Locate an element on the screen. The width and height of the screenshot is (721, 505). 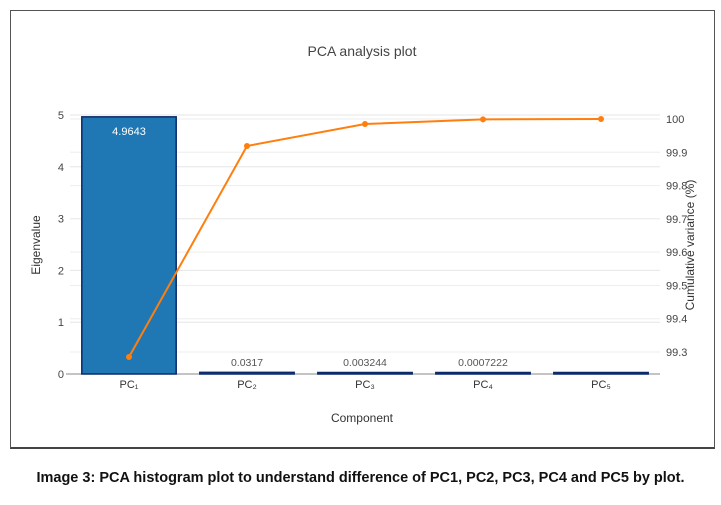
y2-tick-label: 100 is located at coordinates (675, 120).